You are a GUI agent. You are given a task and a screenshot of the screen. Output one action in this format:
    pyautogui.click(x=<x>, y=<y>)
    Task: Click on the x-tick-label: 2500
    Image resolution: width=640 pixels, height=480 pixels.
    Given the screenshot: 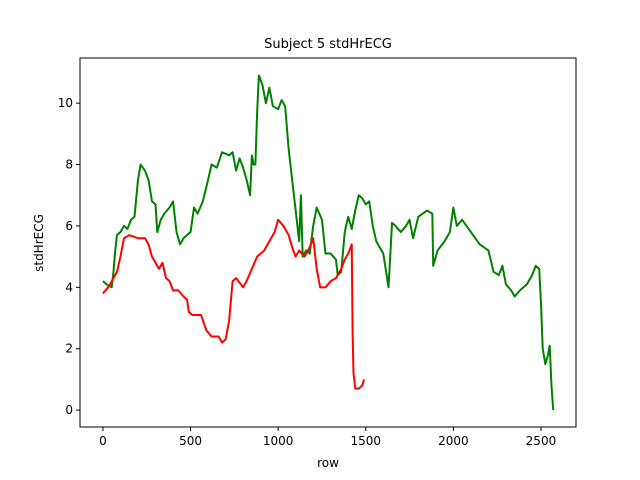 What is the action you would take?
    pyautogui.click(x=541, y=441)
    